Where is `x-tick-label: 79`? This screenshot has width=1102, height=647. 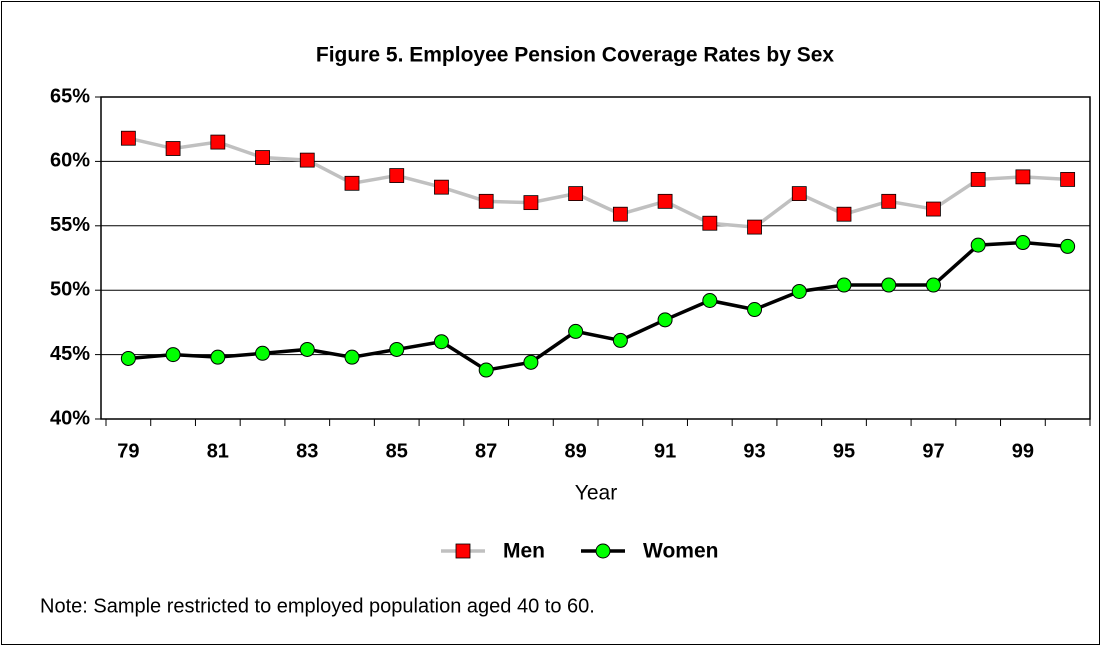
x-tick-label: 79 is located at coordinates (128, 451).